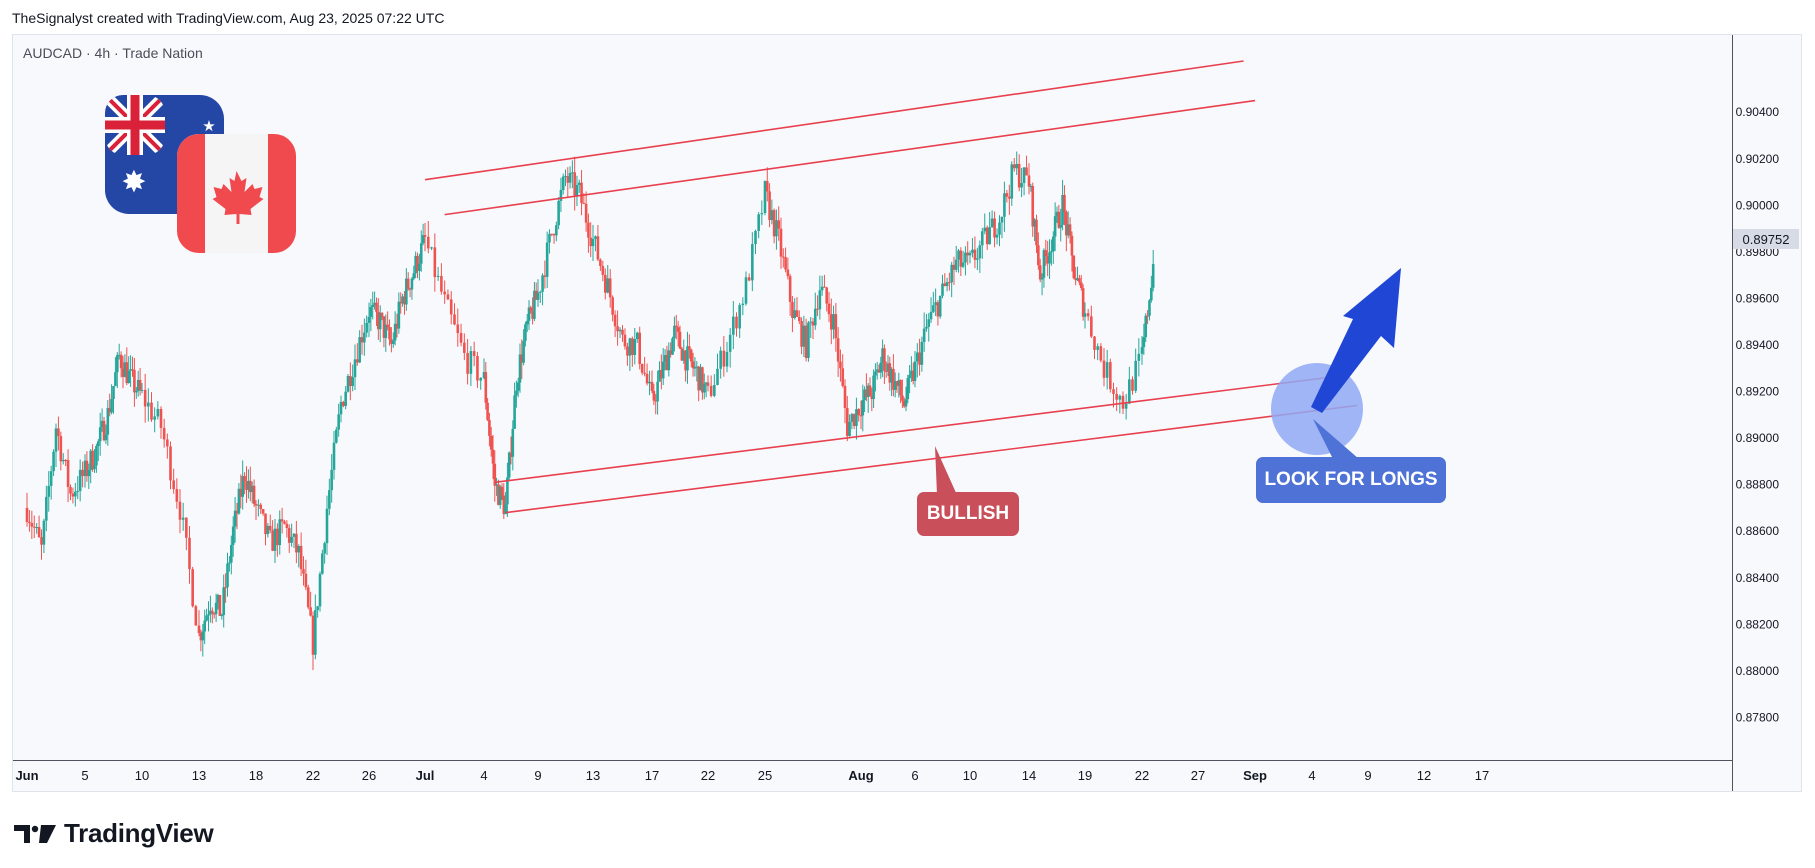  Describe the element at coordinates (1356, 340) in the screenshot. I see `bullish-arrow-icon` at that location.